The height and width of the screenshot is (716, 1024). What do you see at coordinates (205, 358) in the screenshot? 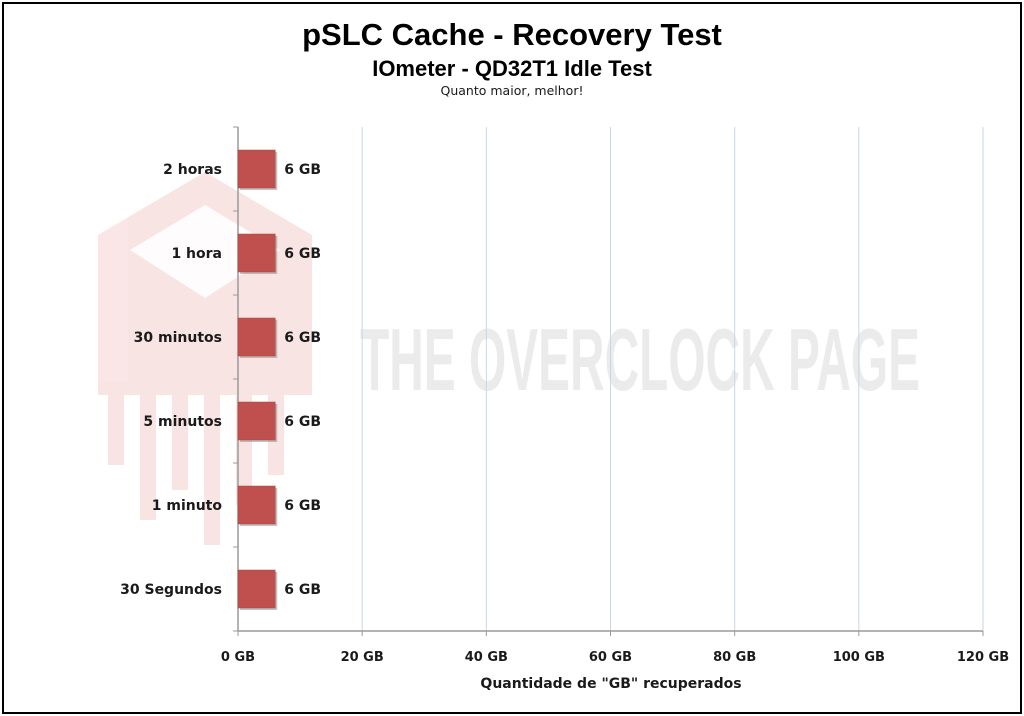
I see `watermark-logo` at bounding box center [205, 358].